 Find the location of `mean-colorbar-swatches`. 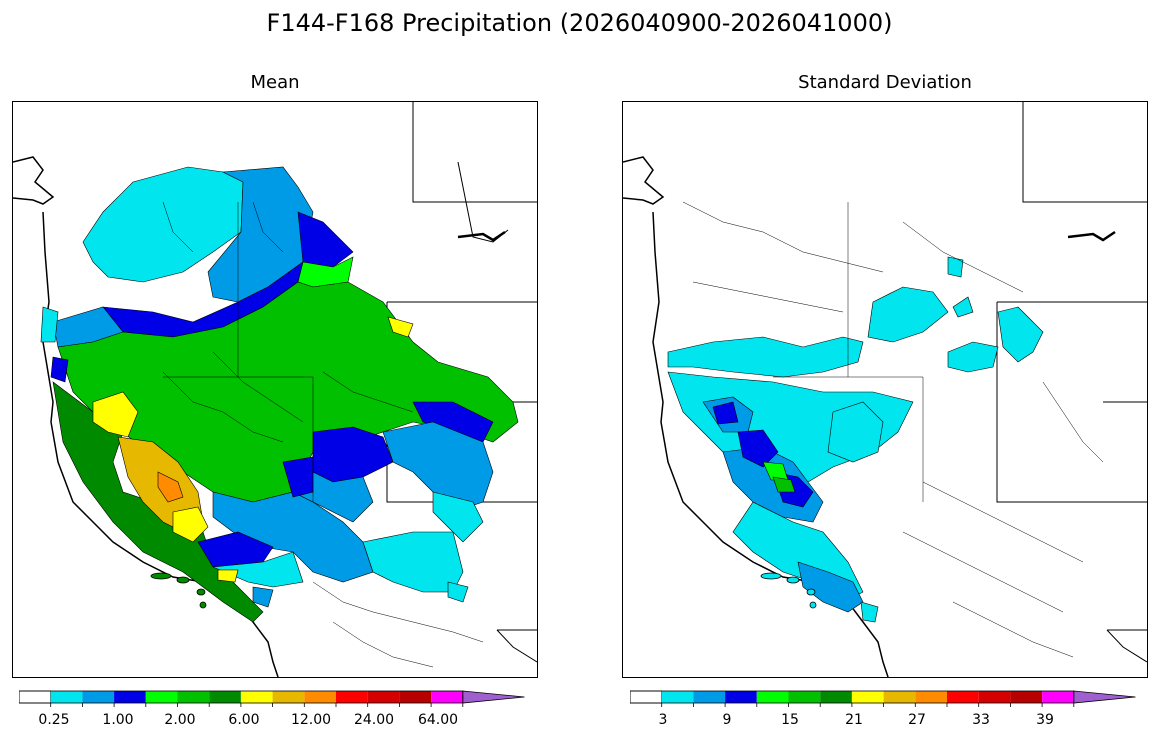

mean-colorbar-swatches is located at coordinates (272, 697).